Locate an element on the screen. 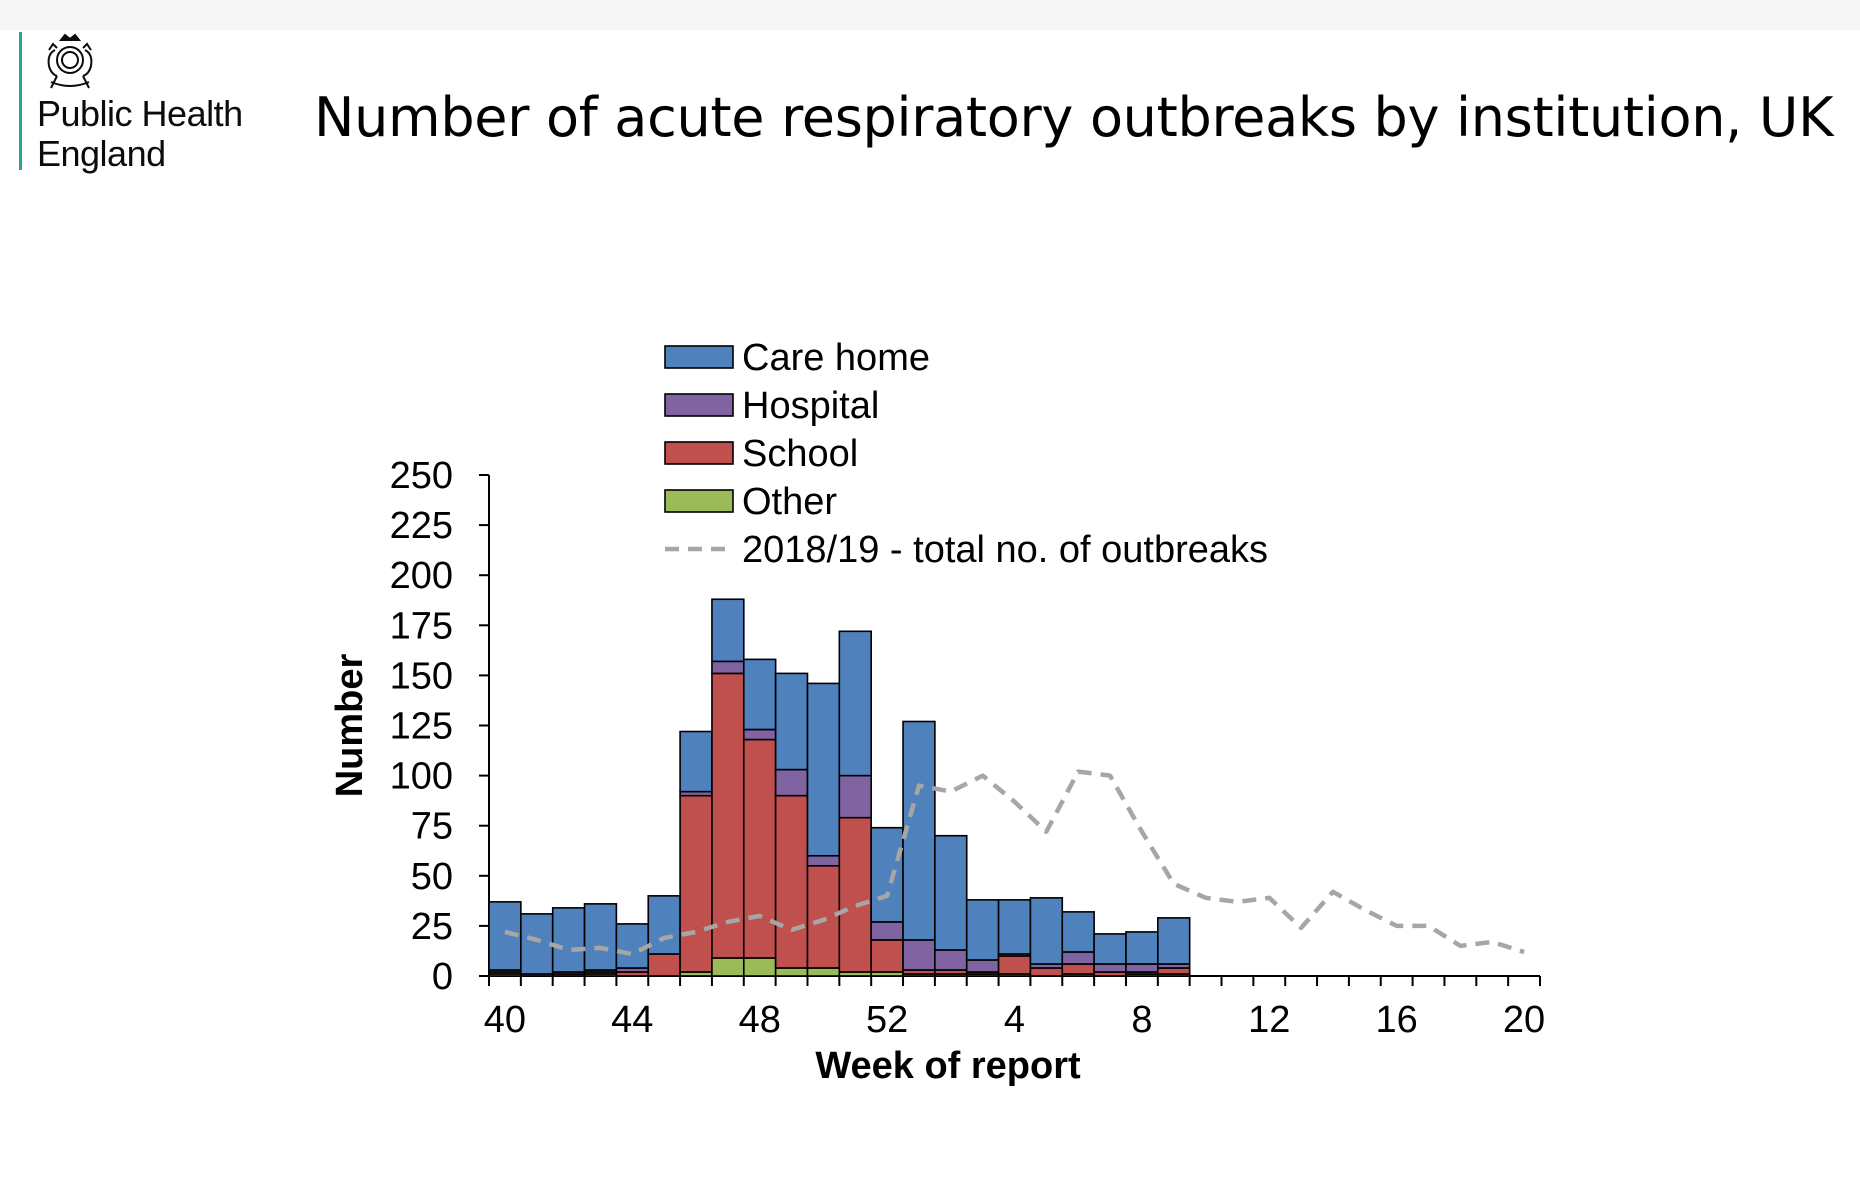  slide-top-band is located at coordinates (930, 15).